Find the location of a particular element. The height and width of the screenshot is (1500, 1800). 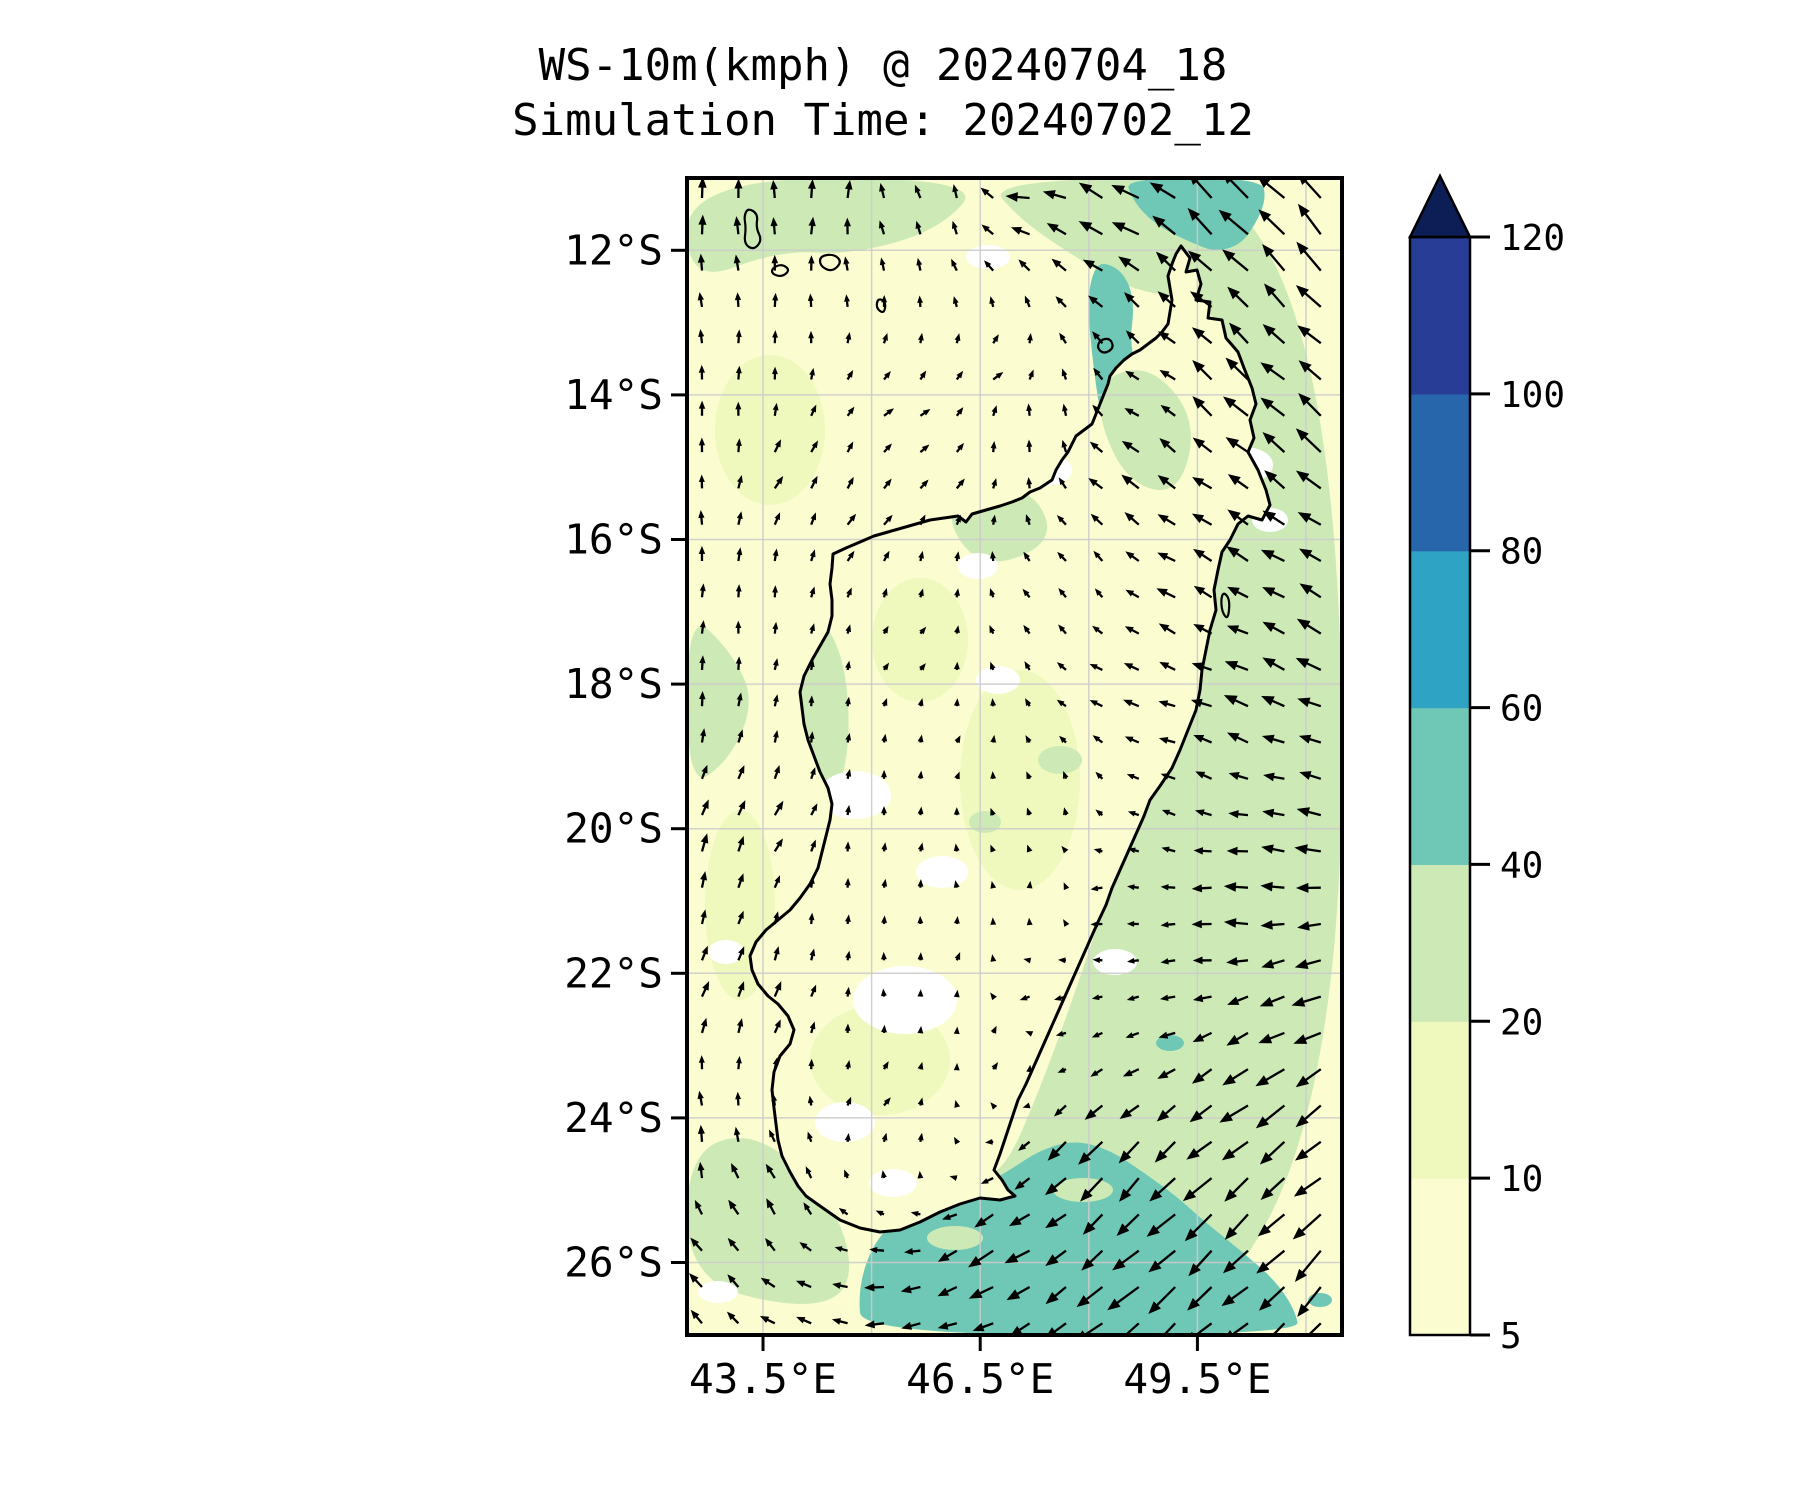

contour-region-c2 is located at coordinates (920, 640).